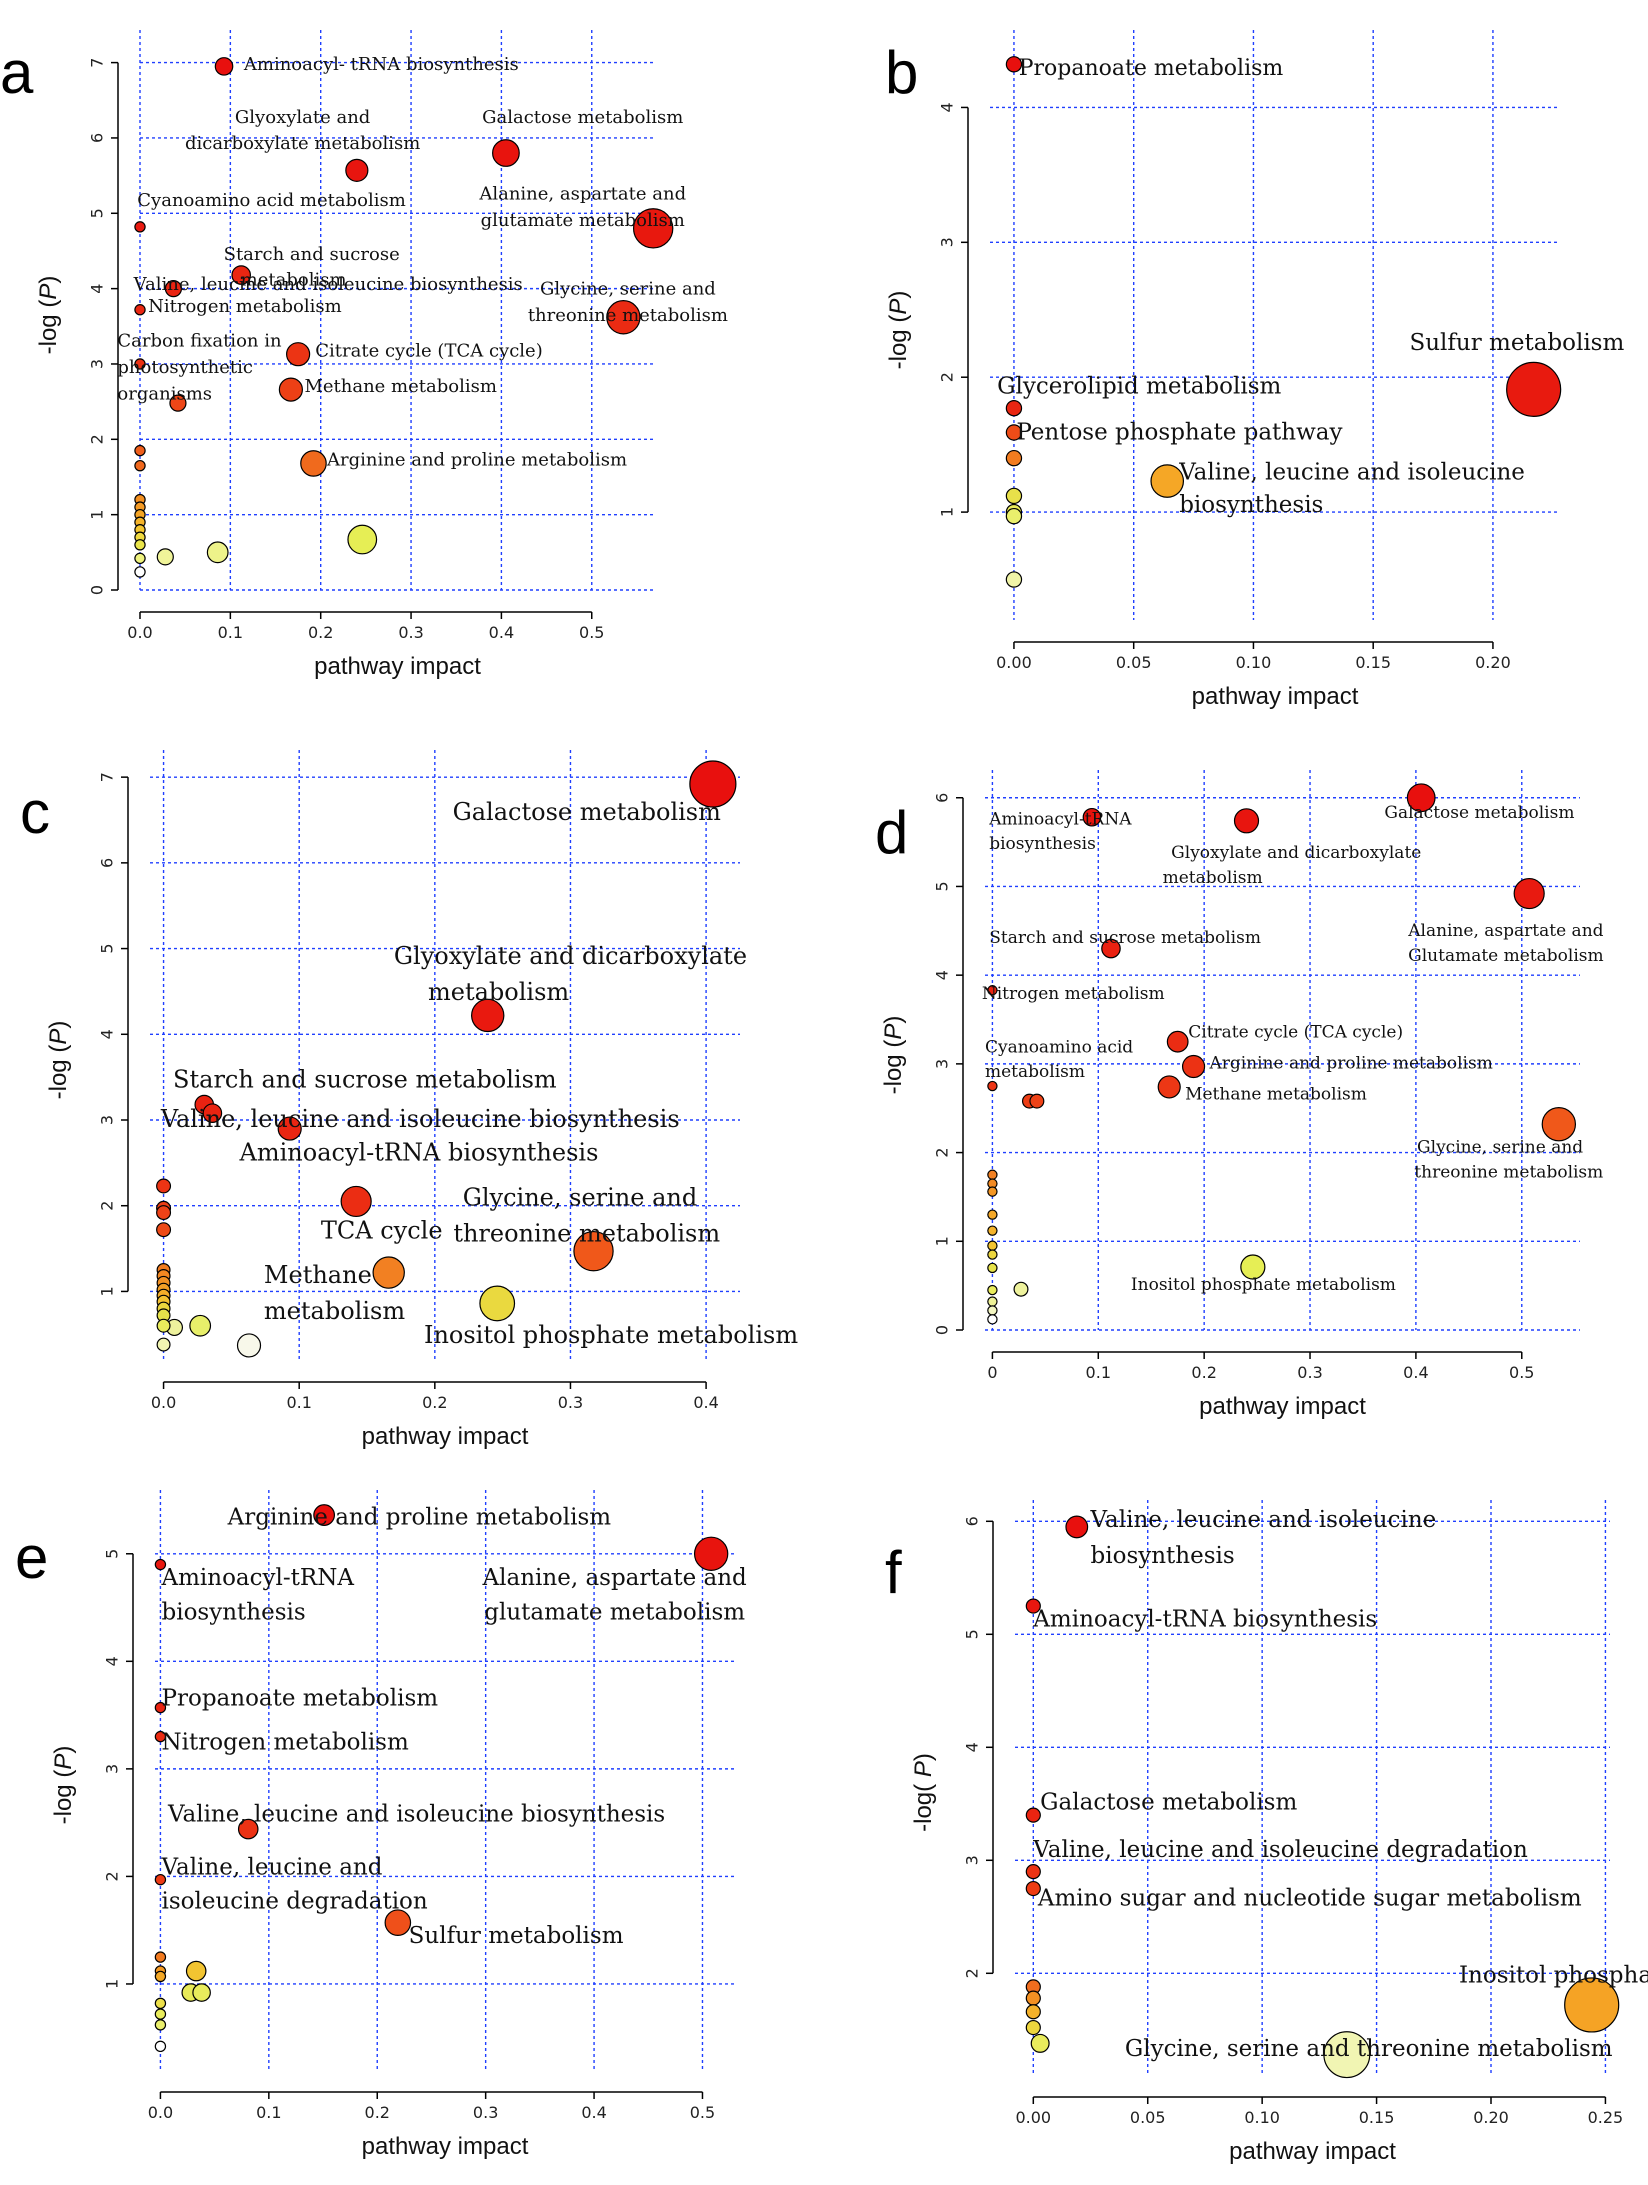 This screenshot has width=1648, height=2185. I want to click on pathway-label: threonine metabolism, so click(1508, 1172).